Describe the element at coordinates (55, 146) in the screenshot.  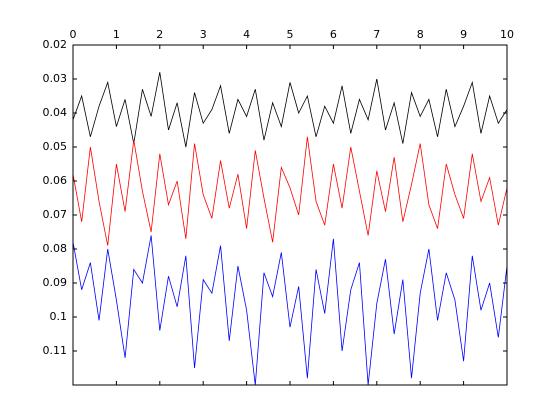
I see `y-tick-label: 0.05` at that location.